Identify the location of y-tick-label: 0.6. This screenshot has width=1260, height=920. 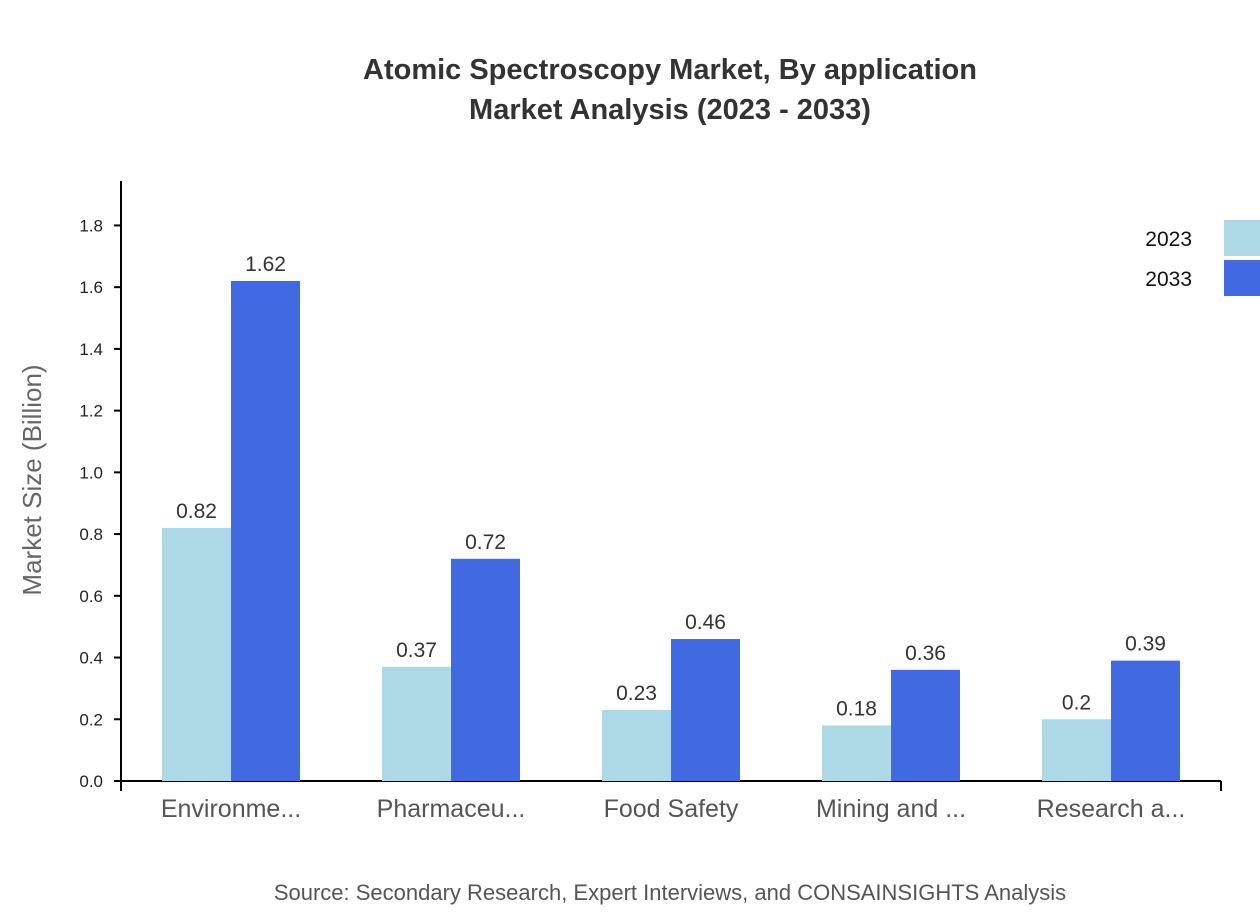
(91, 596).